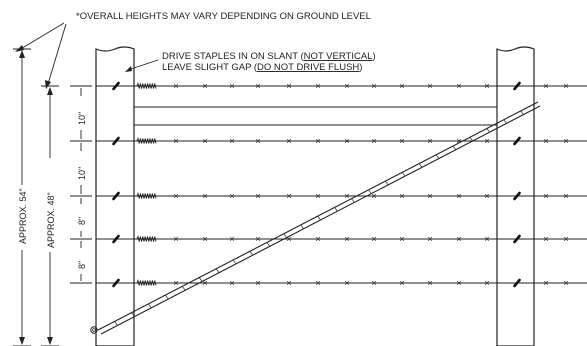  What do you see at coordinates (82, 173) in the screenshot?
I see `spacing-label-2: 10"` at bounding box center [82, 173].